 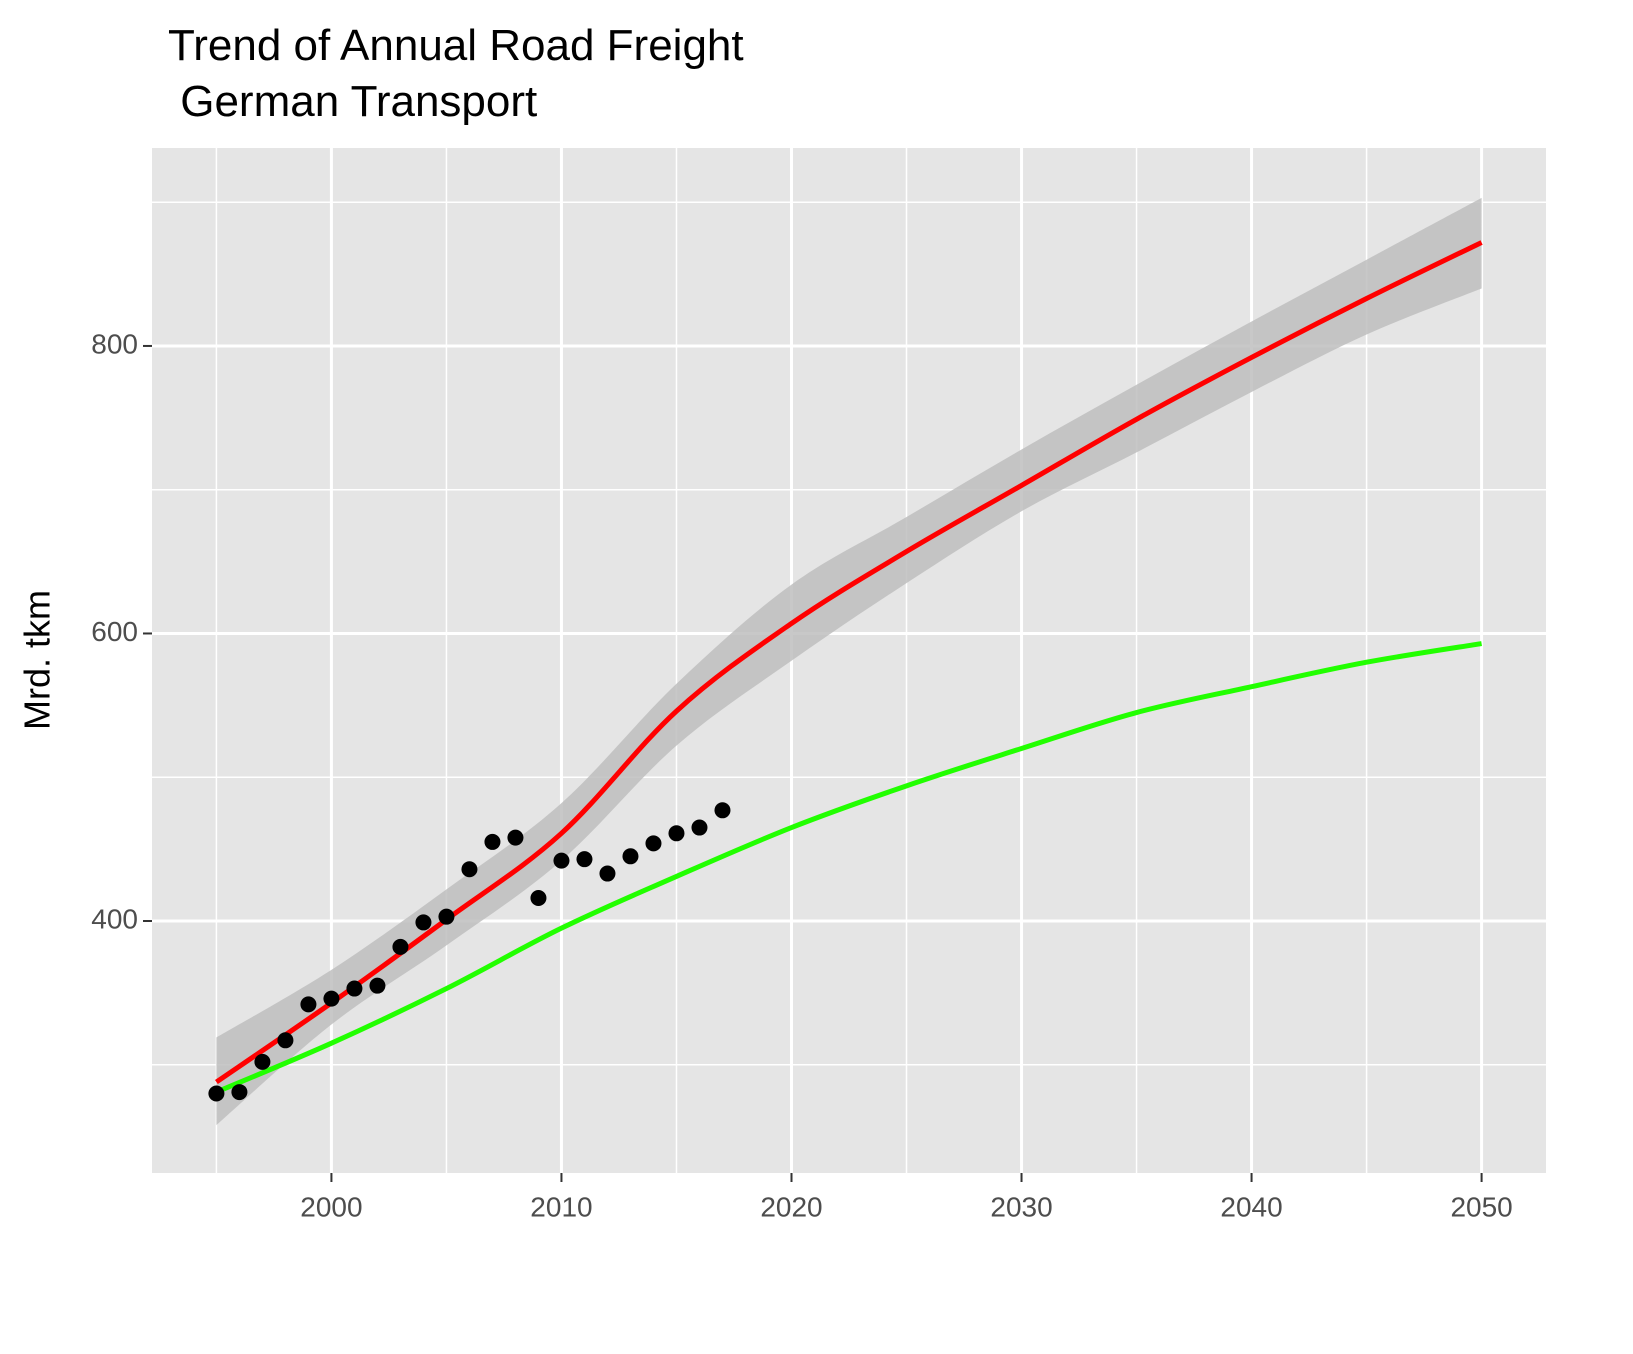 I want to click on x-tick-label: 2010, so click(x=561, y=1206).